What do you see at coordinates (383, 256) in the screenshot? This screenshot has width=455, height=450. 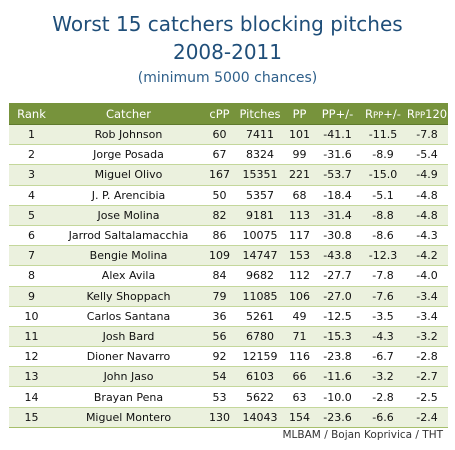 I see `cell-rpp-plus-minus: -12.3` at bounding box center [383, 256].